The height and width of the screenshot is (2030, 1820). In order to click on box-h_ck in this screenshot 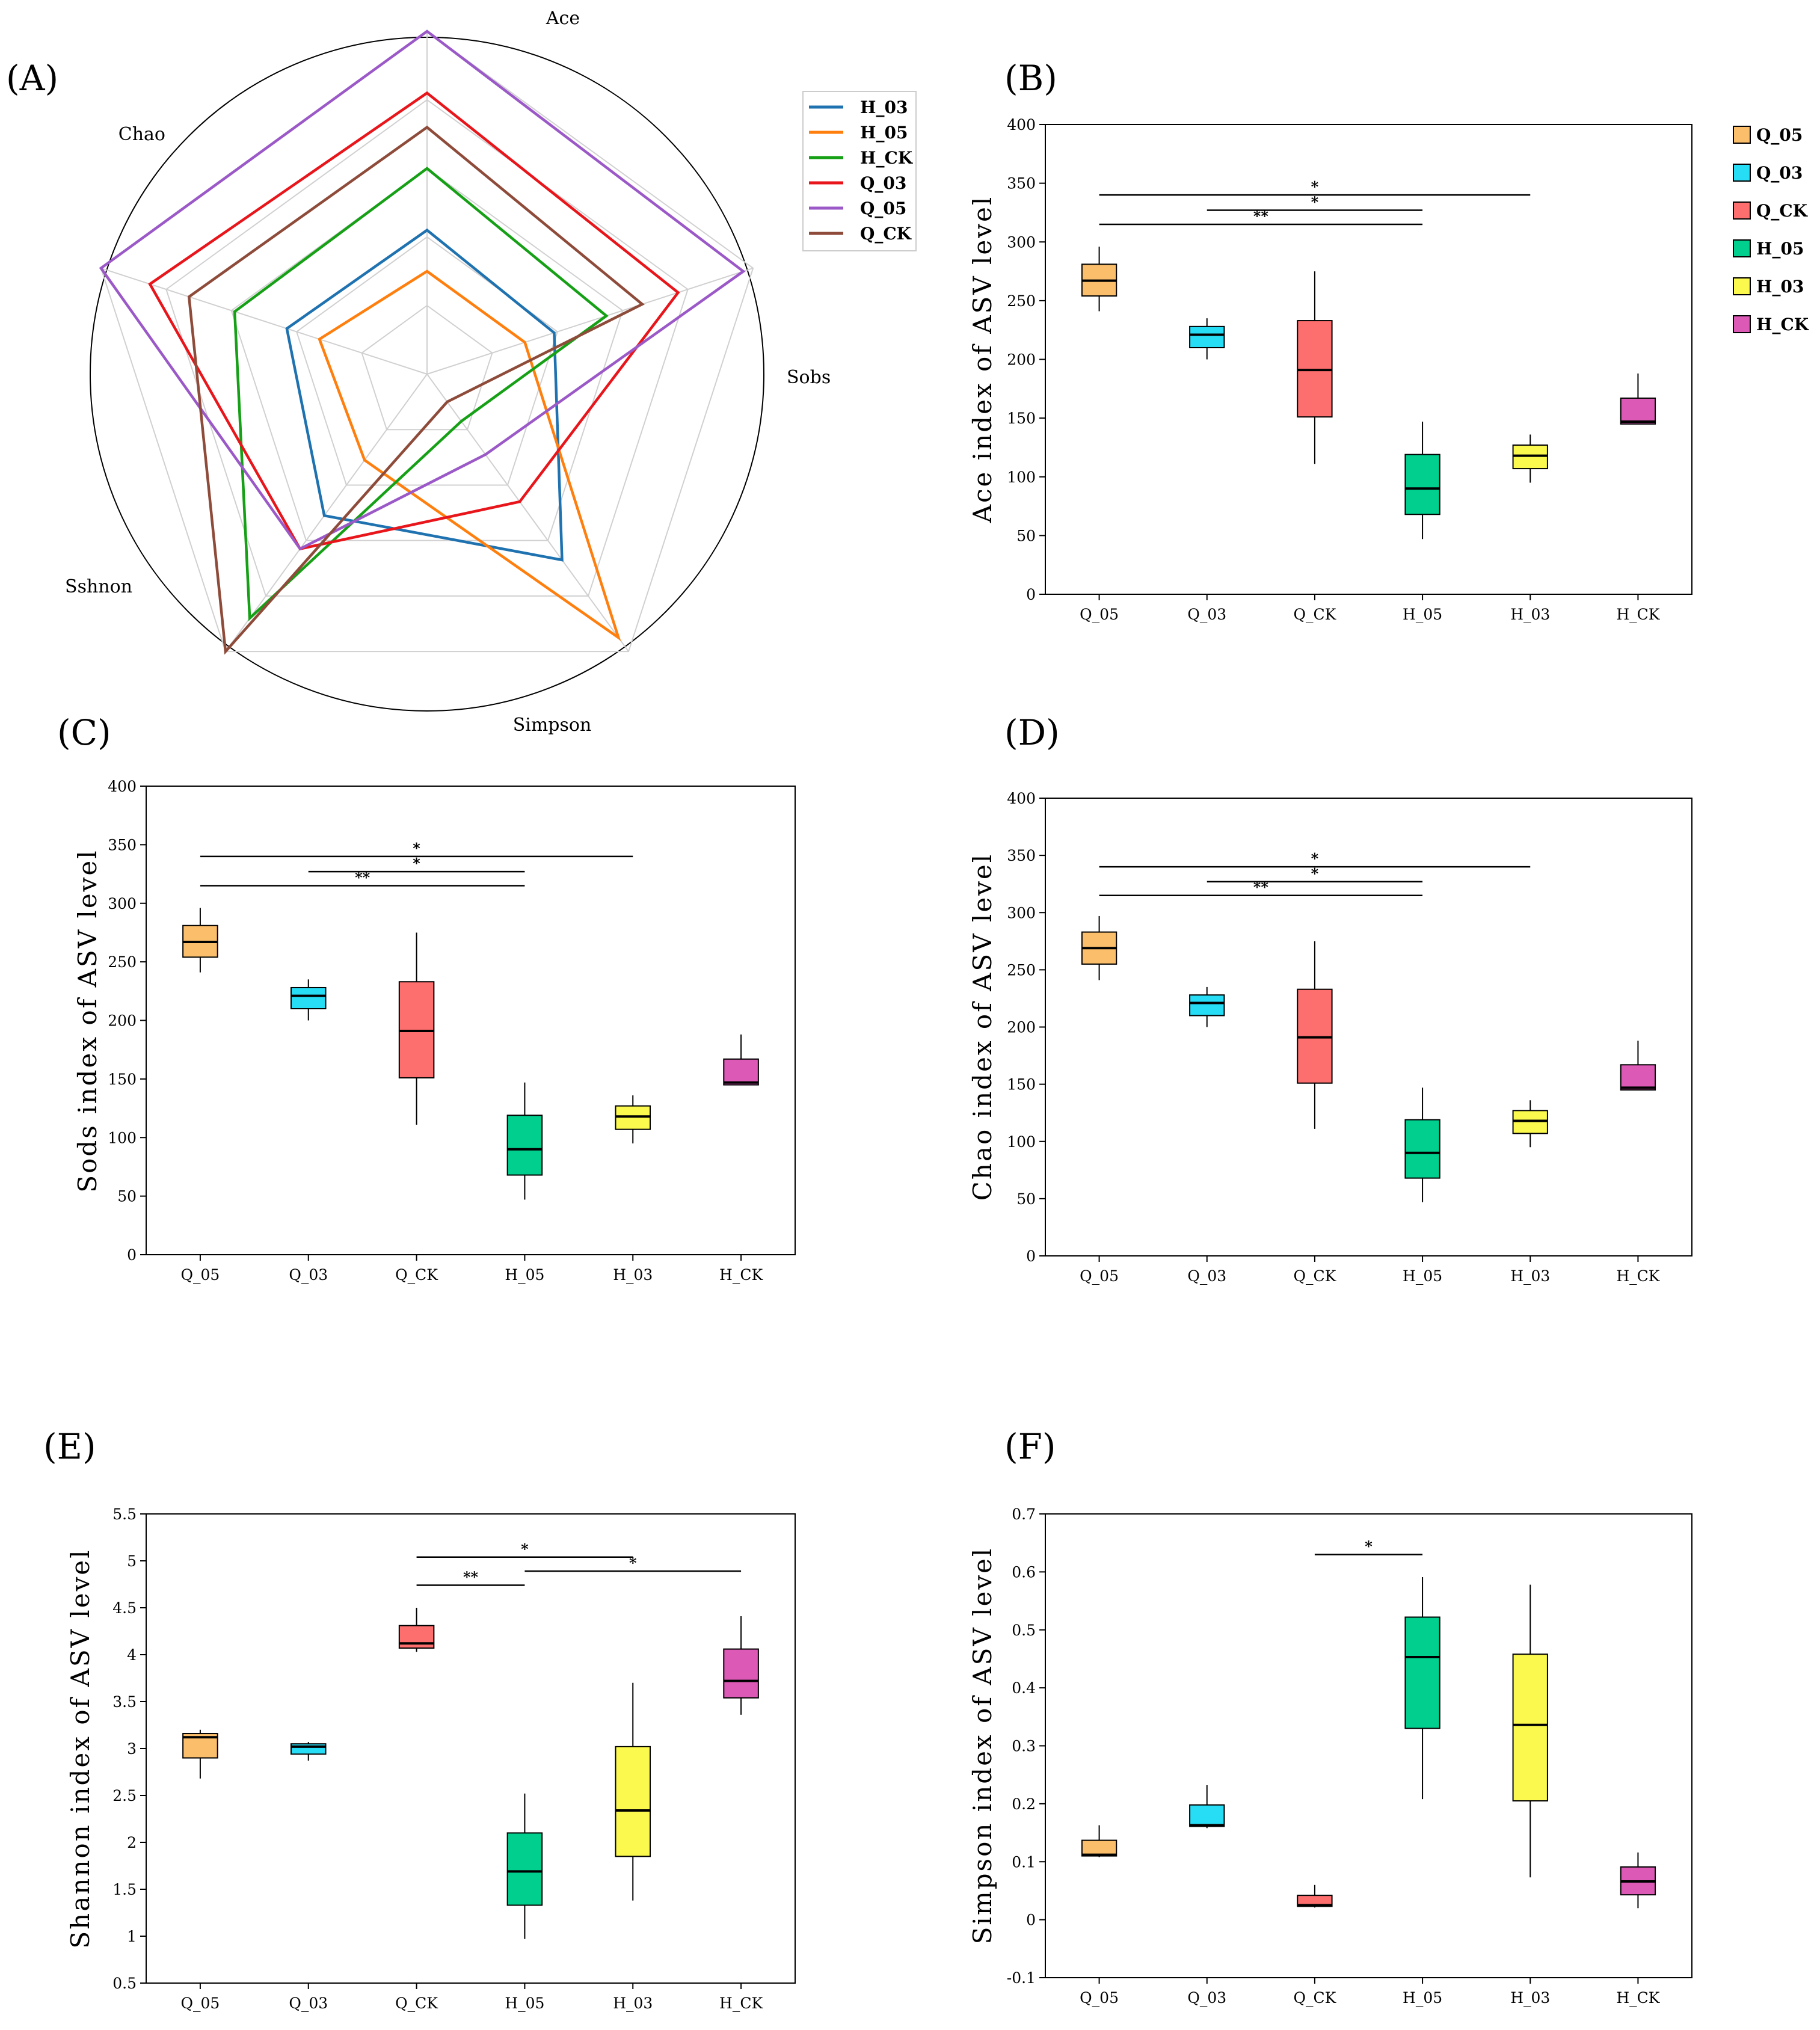, I will do `click(1638, 1066)`.